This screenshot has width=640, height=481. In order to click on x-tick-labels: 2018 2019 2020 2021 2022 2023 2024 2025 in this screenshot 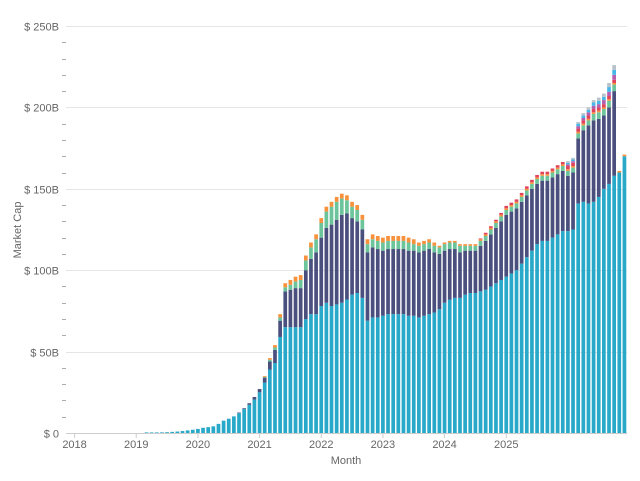, I will do `click(290, 442)`.